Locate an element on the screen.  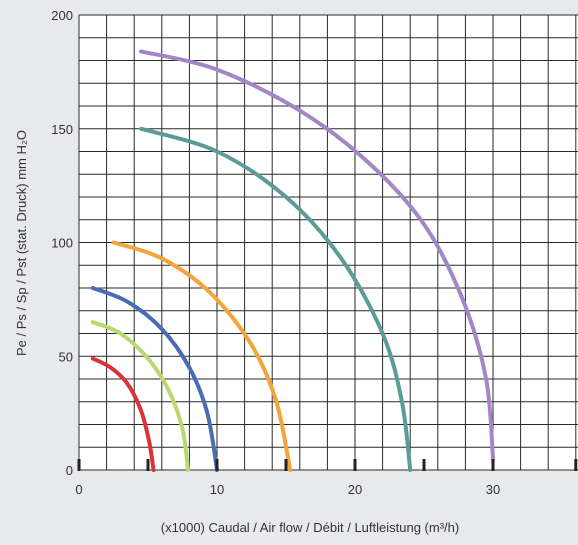
x-tick-labels: 0 10 20 30 is located at coordinates (287, 489).